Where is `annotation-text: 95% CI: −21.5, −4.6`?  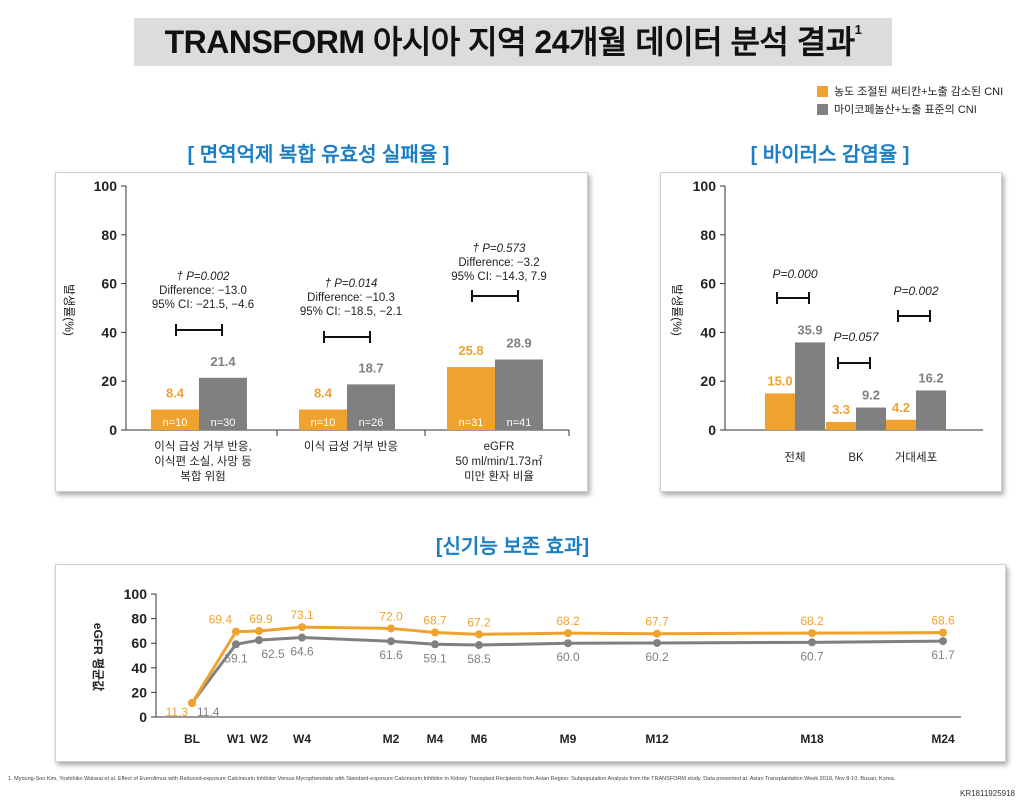 annotation-text: 95% CI: −21.5, −4.6 is located at coordinates (203, 305).